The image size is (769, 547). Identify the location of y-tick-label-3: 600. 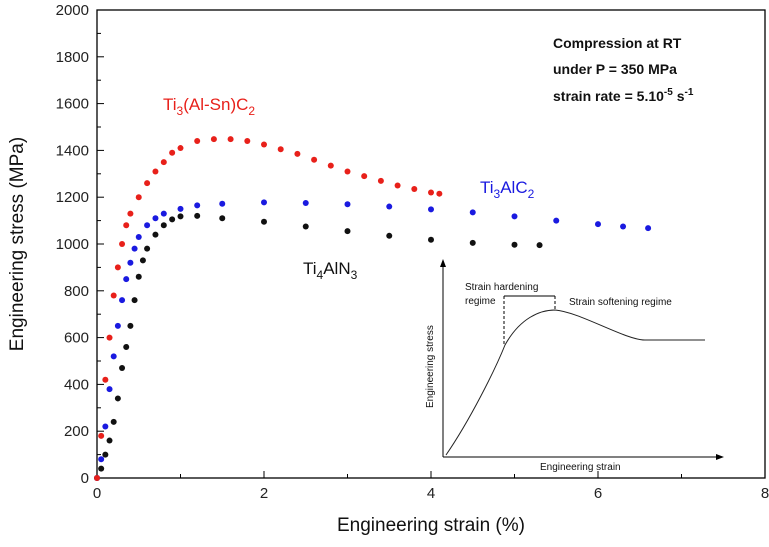
(76, 338).